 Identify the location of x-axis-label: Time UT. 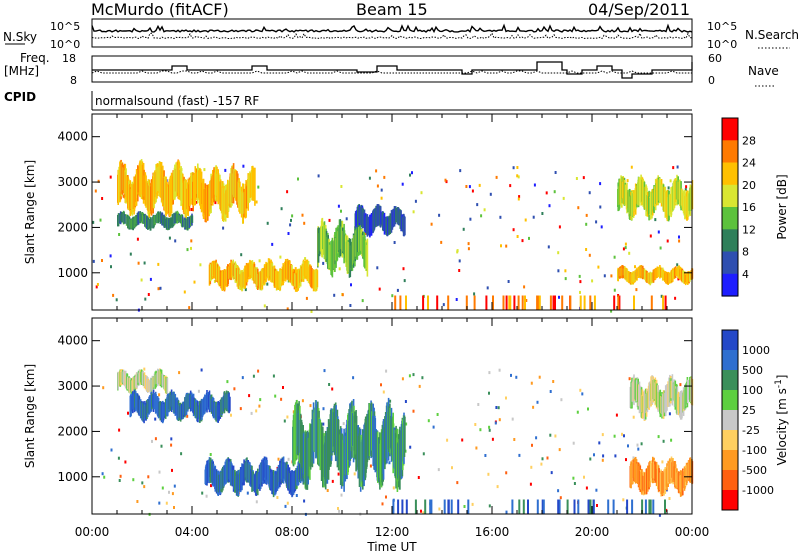
(391, 547).